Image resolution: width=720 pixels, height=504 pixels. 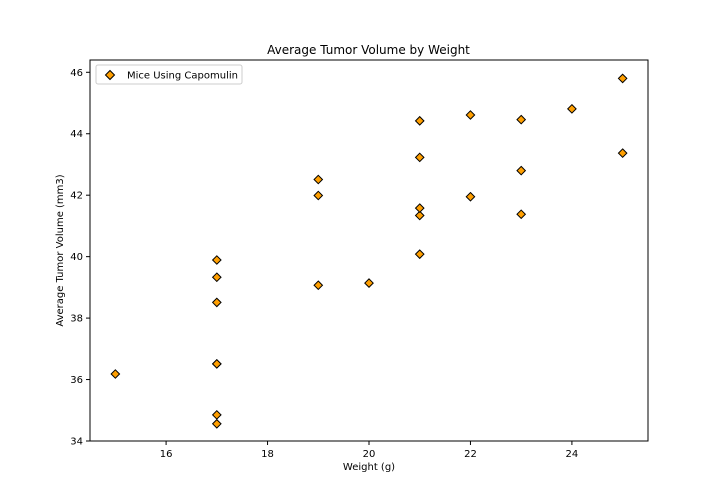 I want to click on y-tick-label: 46, so click(x=76, y=73).